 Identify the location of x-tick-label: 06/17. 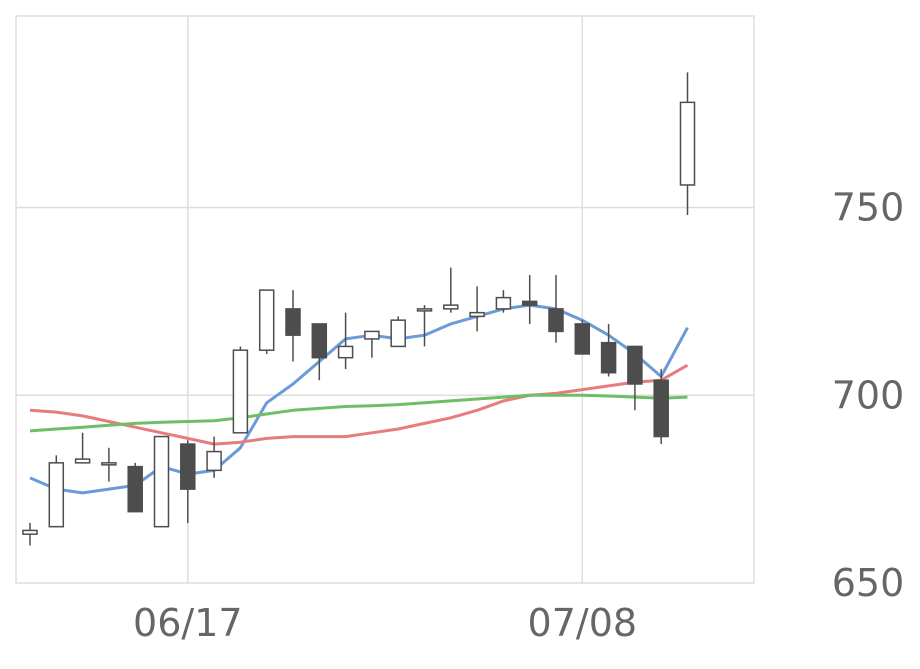
(188, 623).